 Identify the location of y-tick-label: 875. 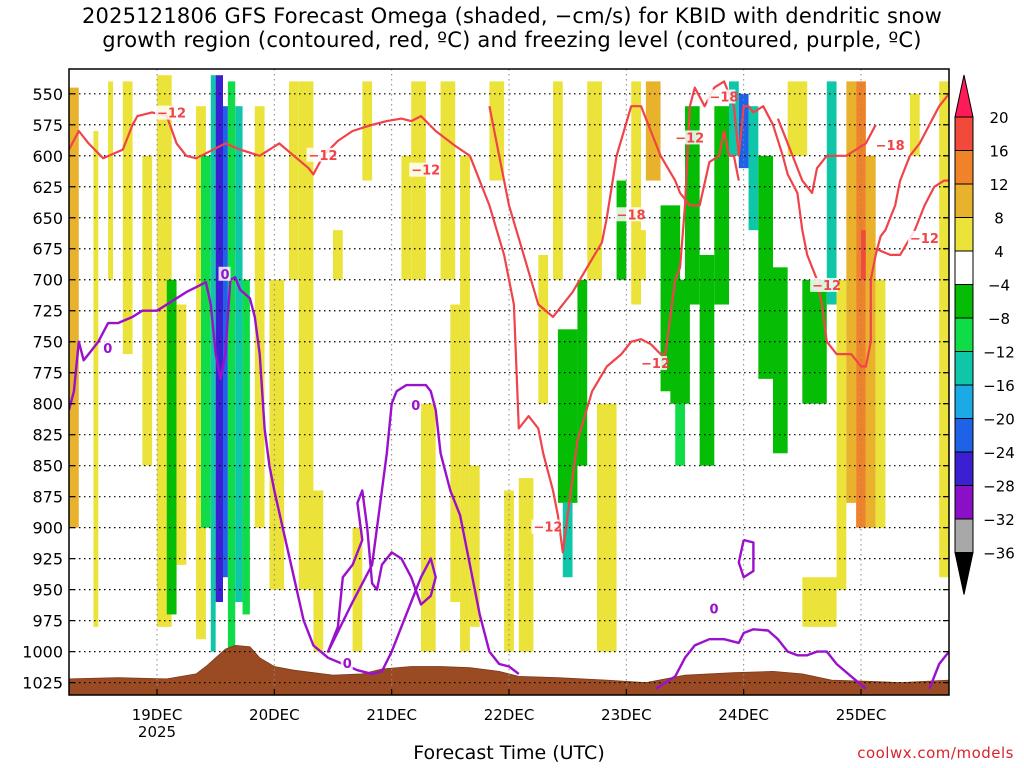
(47, 497).